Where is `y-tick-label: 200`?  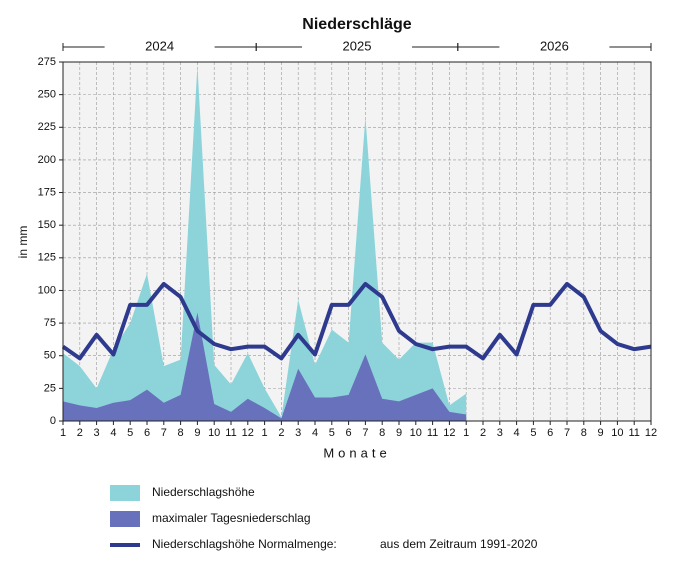 y-tick-label: 200 is located at coordinates (47, 160).